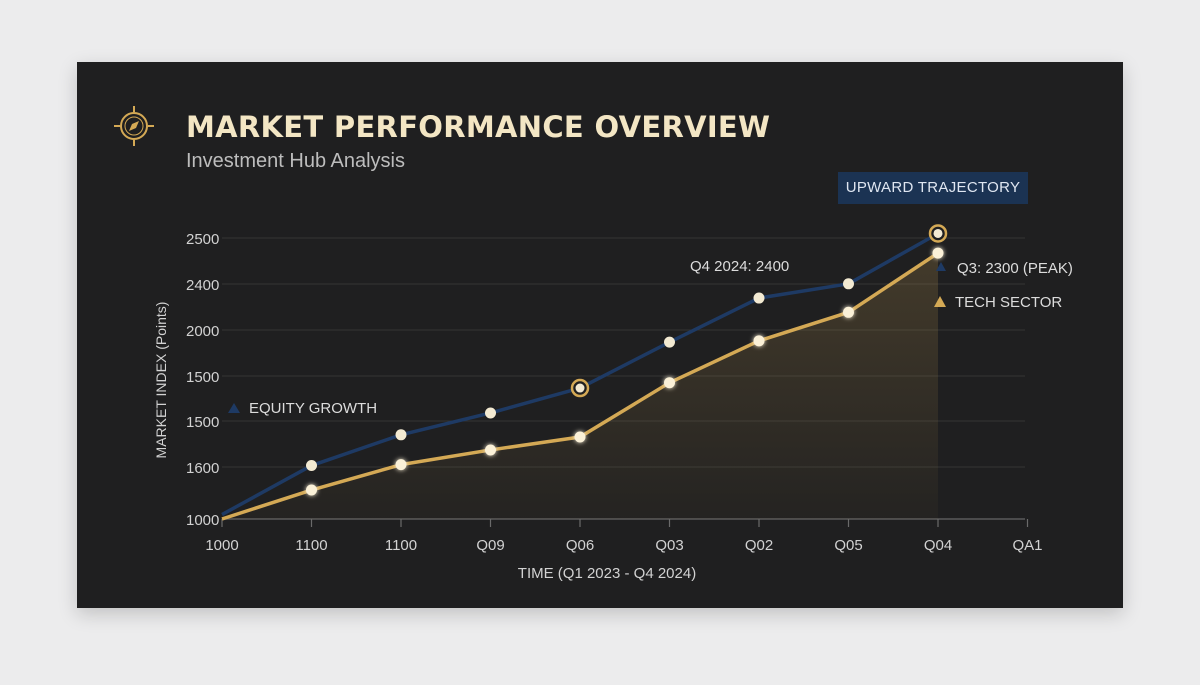 This screenshot has height=685, width=1200. I want to click on page-title: MARKET PERFORMANCE OVERVIEW, so click(478, 127).